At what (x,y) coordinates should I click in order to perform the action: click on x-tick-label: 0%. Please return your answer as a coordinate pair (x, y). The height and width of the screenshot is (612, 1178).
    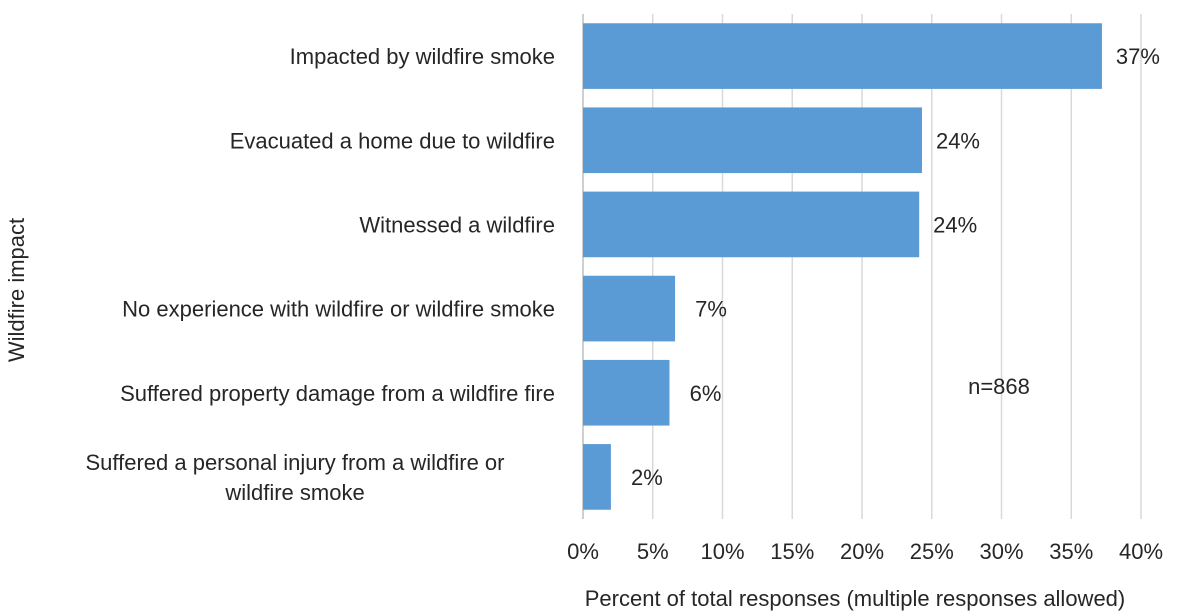
    Looking at the image, I should click on (583, 551).